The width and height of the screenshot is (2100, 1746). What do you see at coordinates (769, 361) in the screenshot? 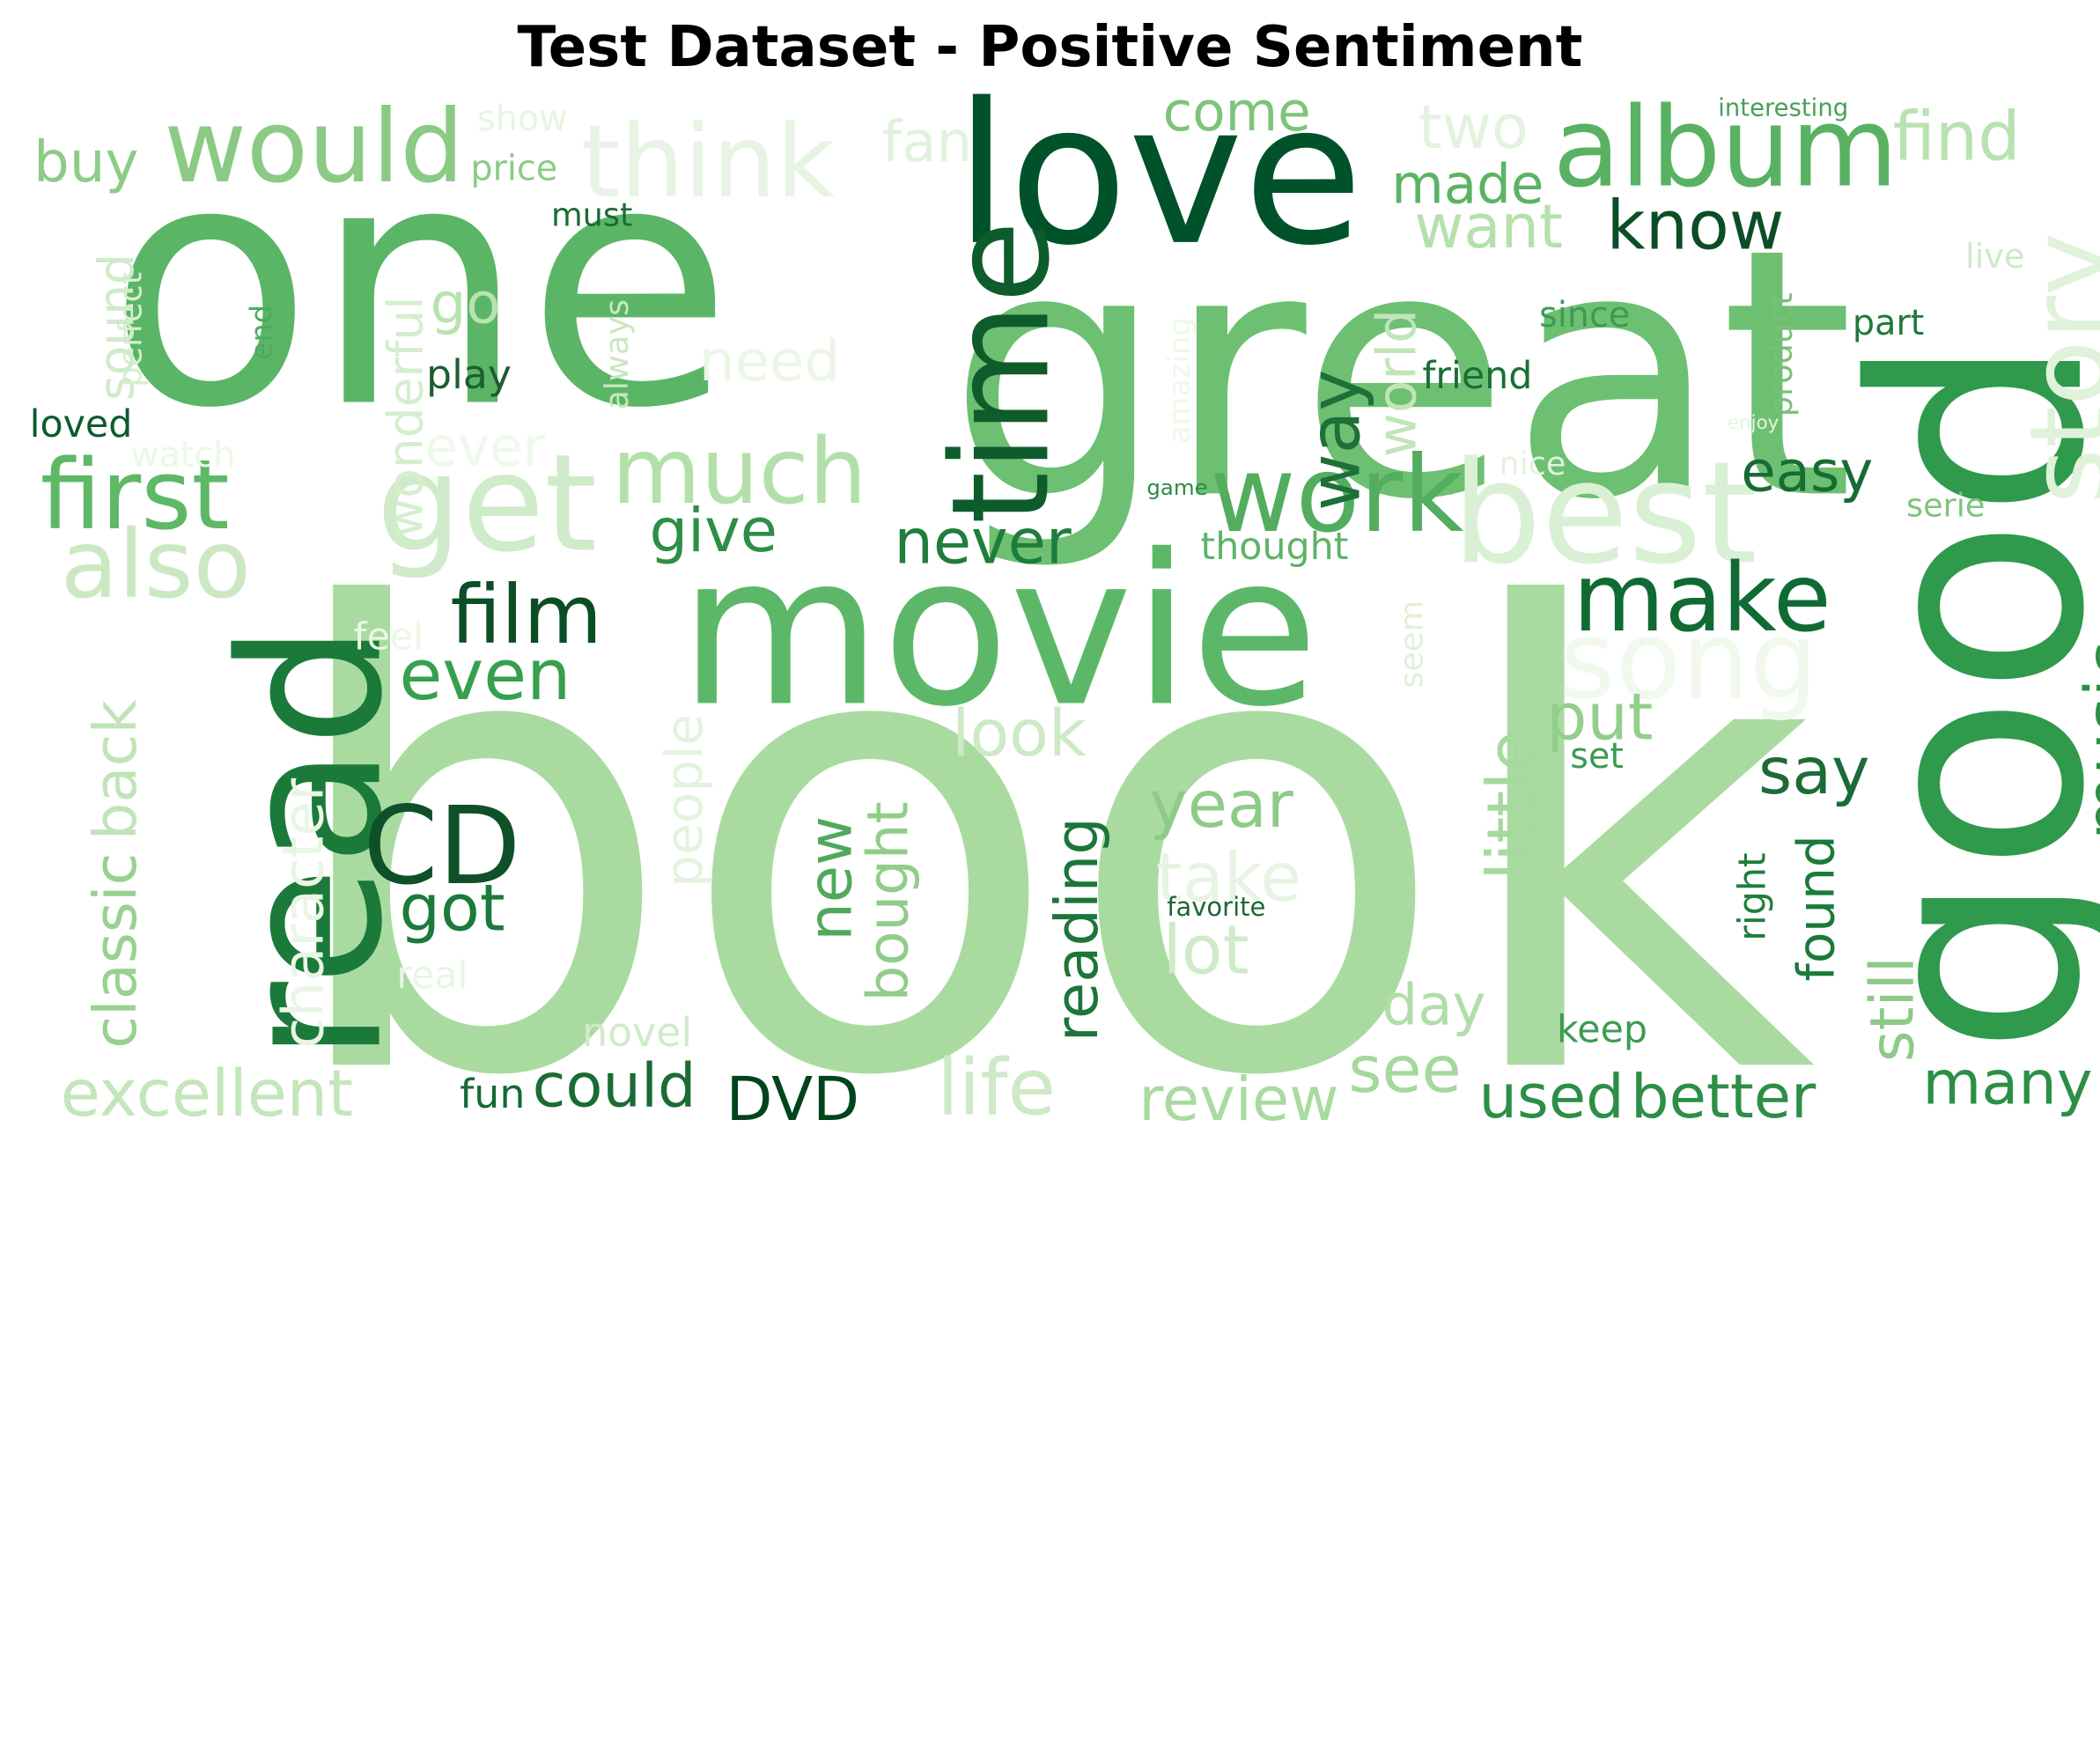
I see `cloud-word-need: need` at bounding box center [769, 361].